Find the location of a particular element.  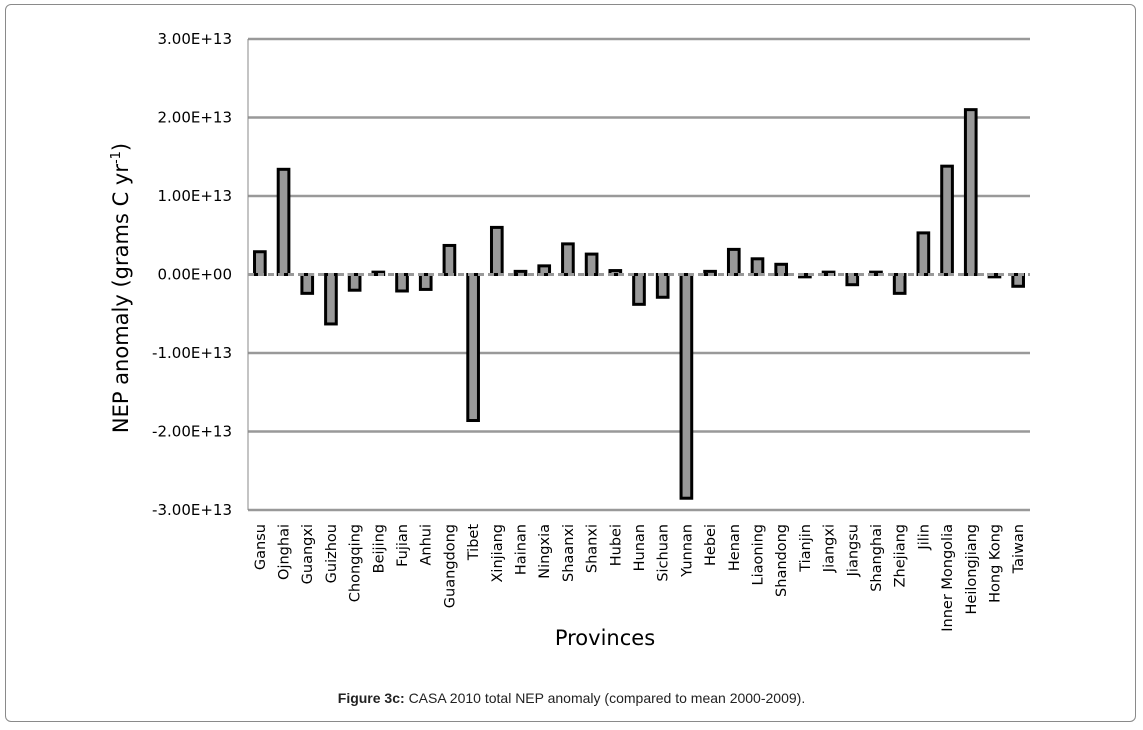

bar-jilin is located at coordinates (923, 254).